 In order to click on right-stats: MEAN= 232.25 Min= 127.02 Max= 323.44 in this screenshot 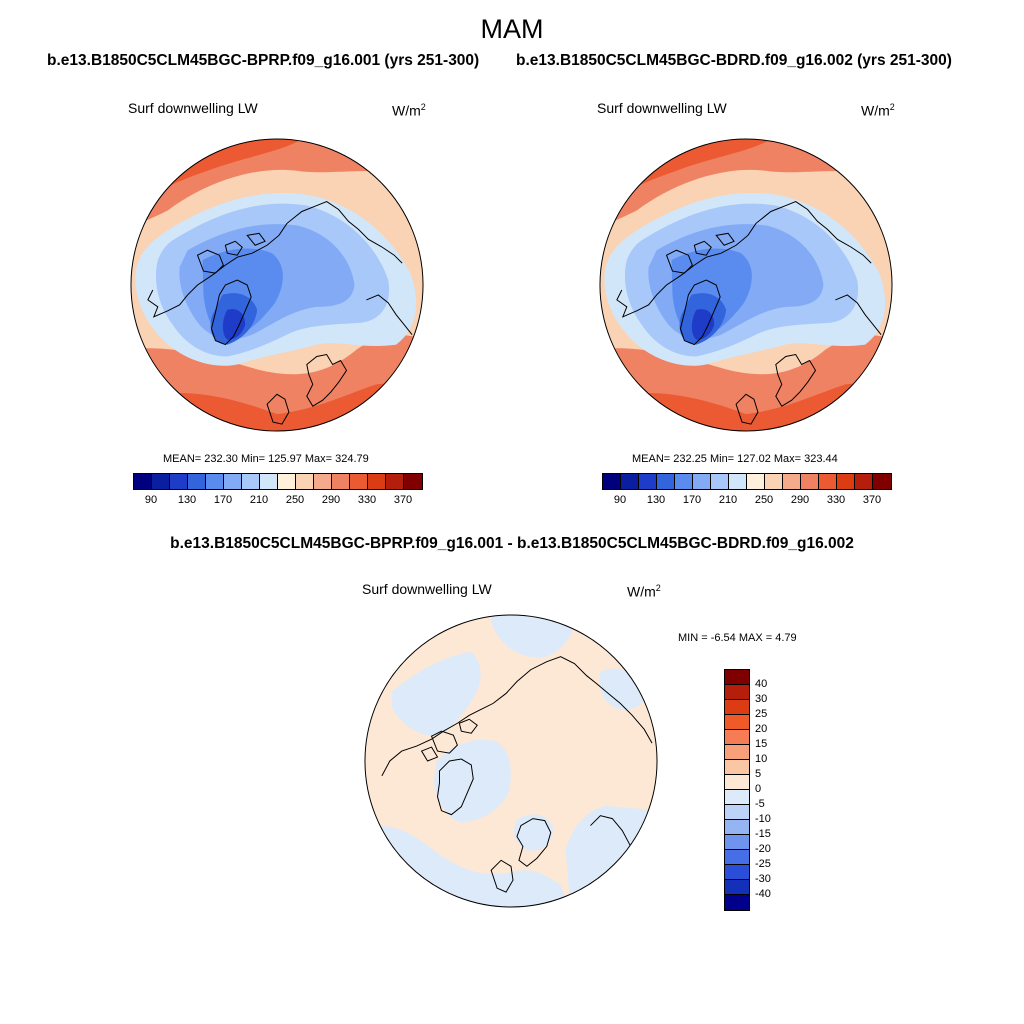, I will do `click(735, 459)`.